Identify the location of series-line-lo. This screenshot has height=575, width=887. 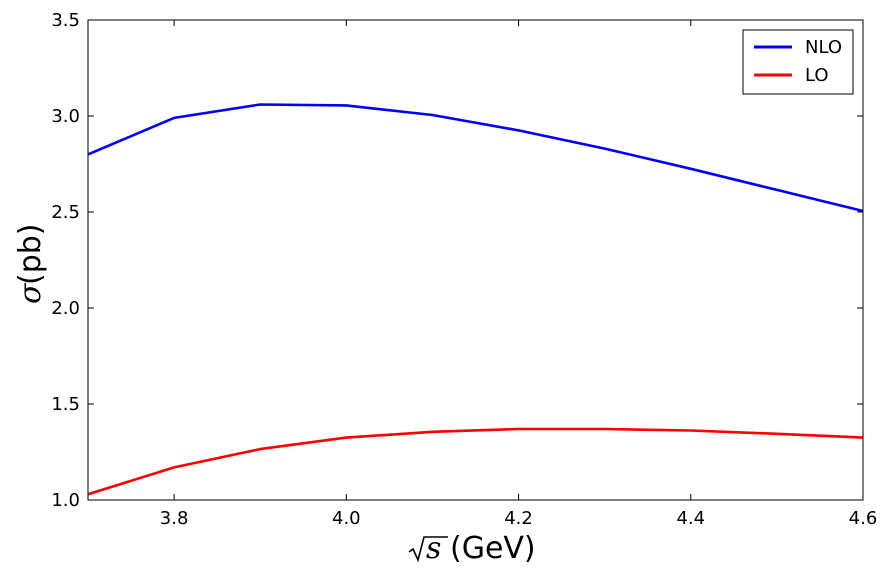
(475, 461).